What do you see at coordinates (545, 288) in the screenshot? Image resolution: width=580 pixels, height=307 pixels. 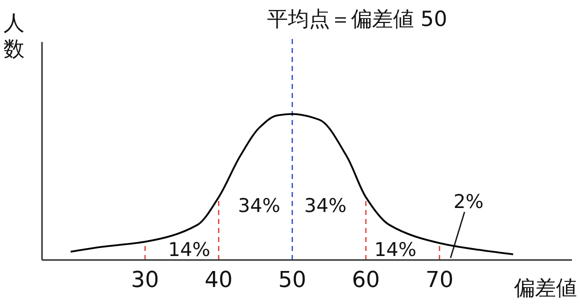 I see `x-axis-title: 偏差値` at bounding box center [545, 288].